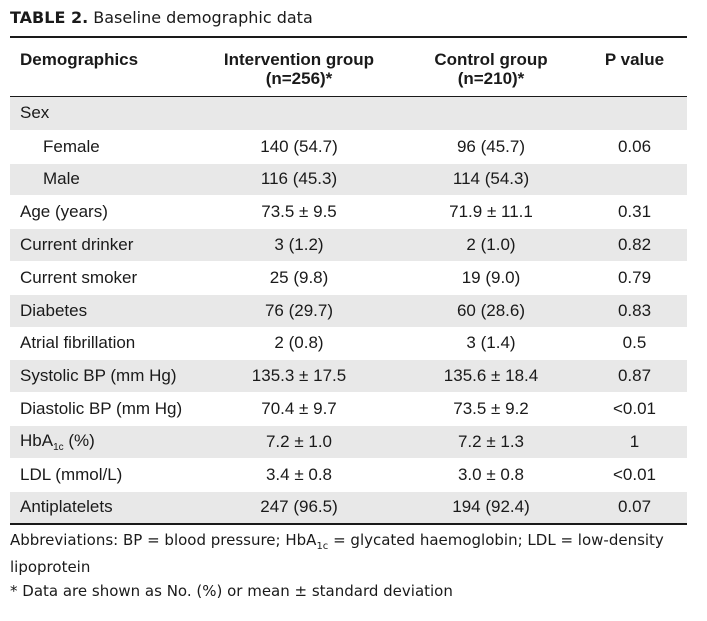 The height and width of the screenshot is (621, 707). Describe the element at coordinates (101, 409) in the screenshot. I see `row-label: Diastolic BP (mm Hg)` at that location.